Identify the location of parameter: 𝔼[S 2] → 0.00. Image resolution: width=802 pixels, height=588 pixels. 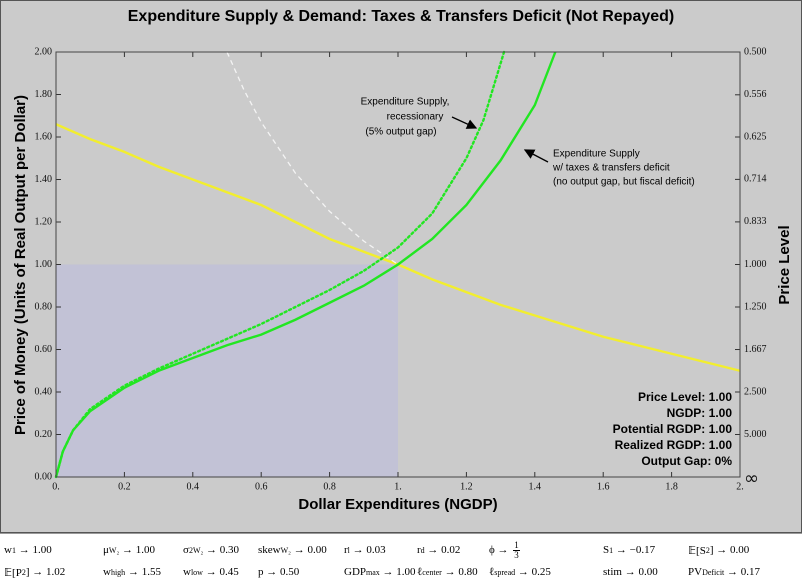
(745, 550).